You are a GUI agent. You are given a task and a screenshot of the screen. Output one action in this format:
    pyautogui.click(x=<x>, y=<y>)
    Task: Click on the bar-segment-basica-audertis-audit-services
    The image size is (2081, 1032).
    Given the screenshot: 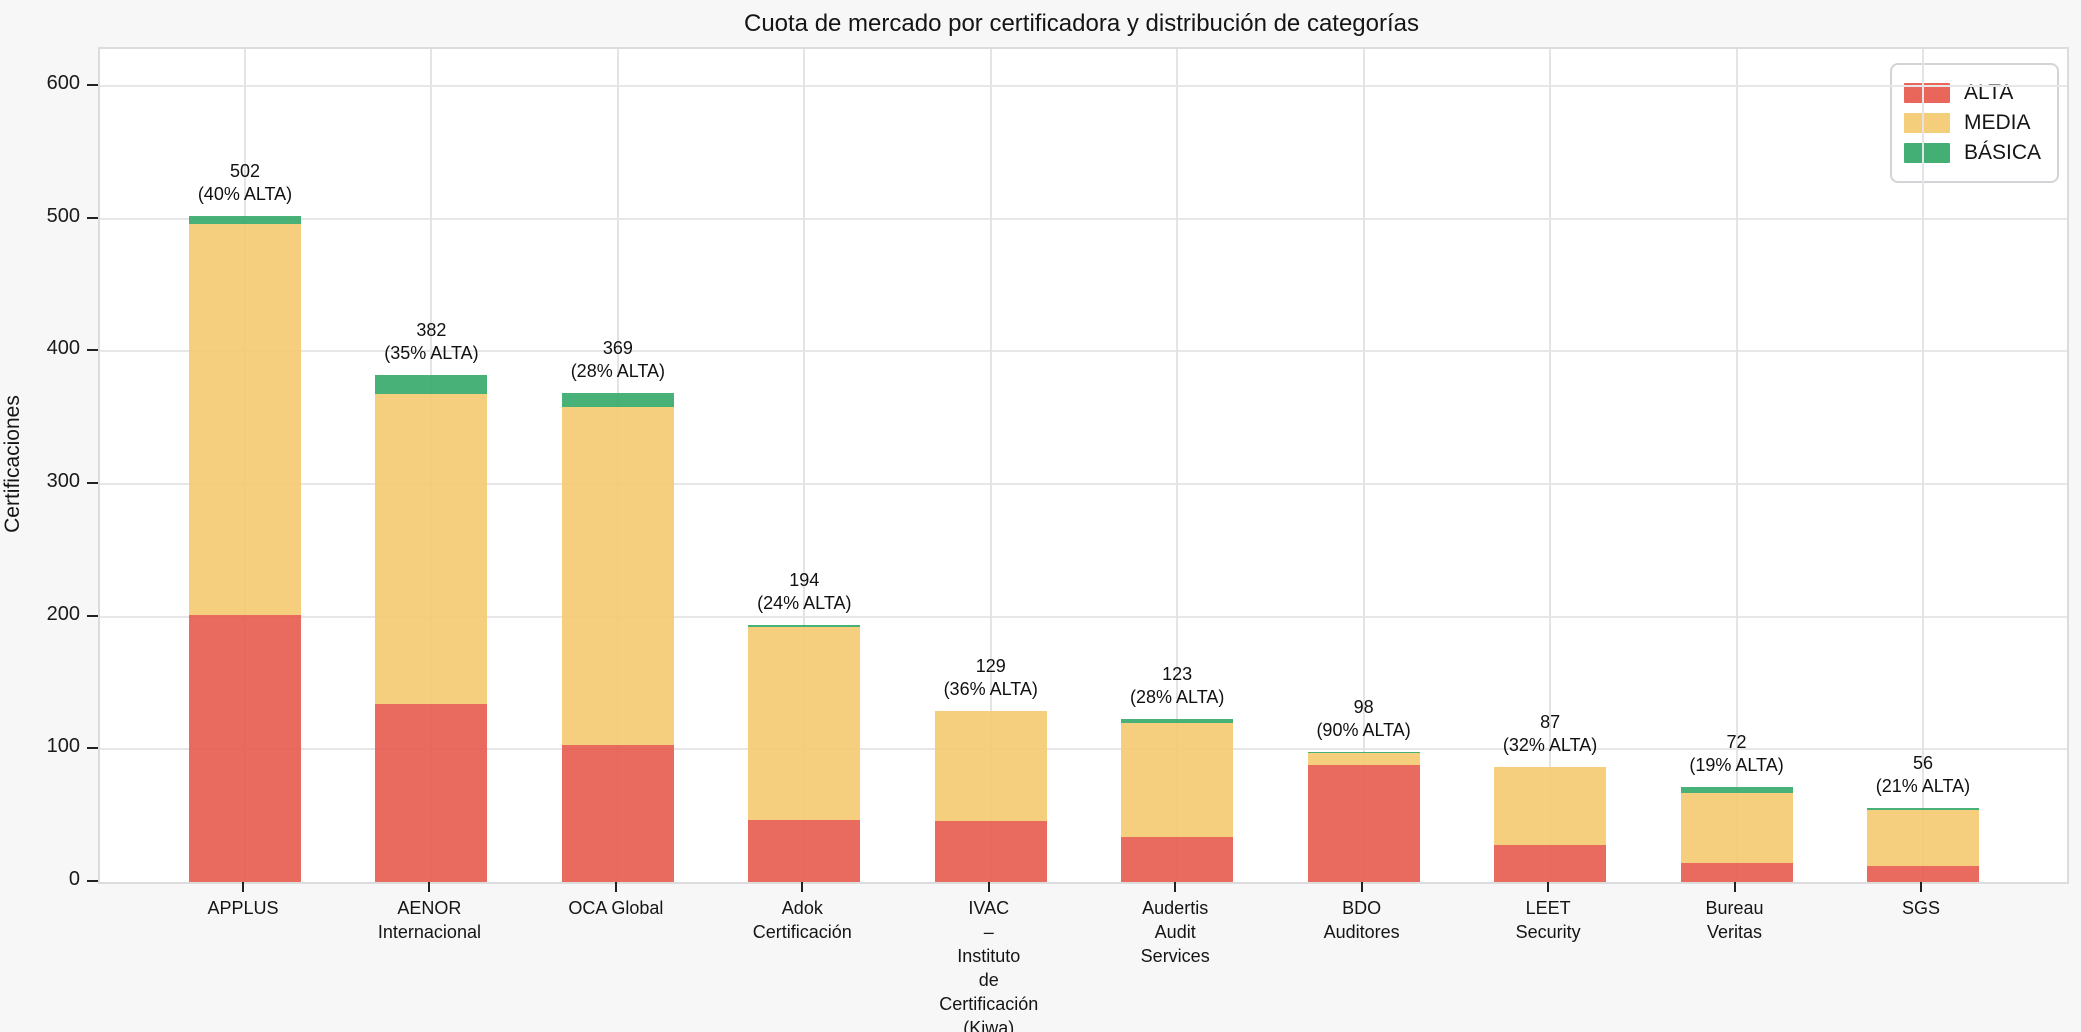 What is the action you would take?
    pyautogui.click(x=1177, y=720)
    